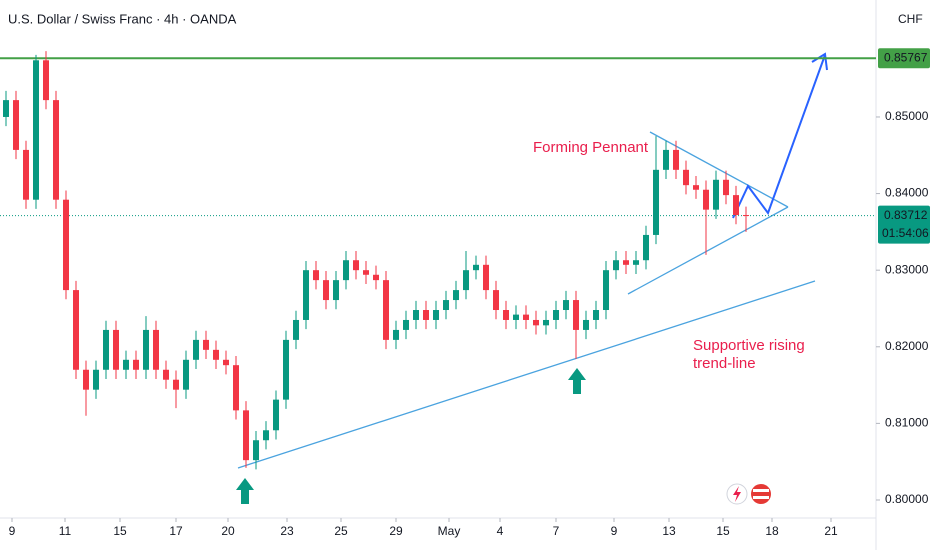 The image size is (932, 550). I want to click on resistance-price-label: 0.85767, so click(906, 57).